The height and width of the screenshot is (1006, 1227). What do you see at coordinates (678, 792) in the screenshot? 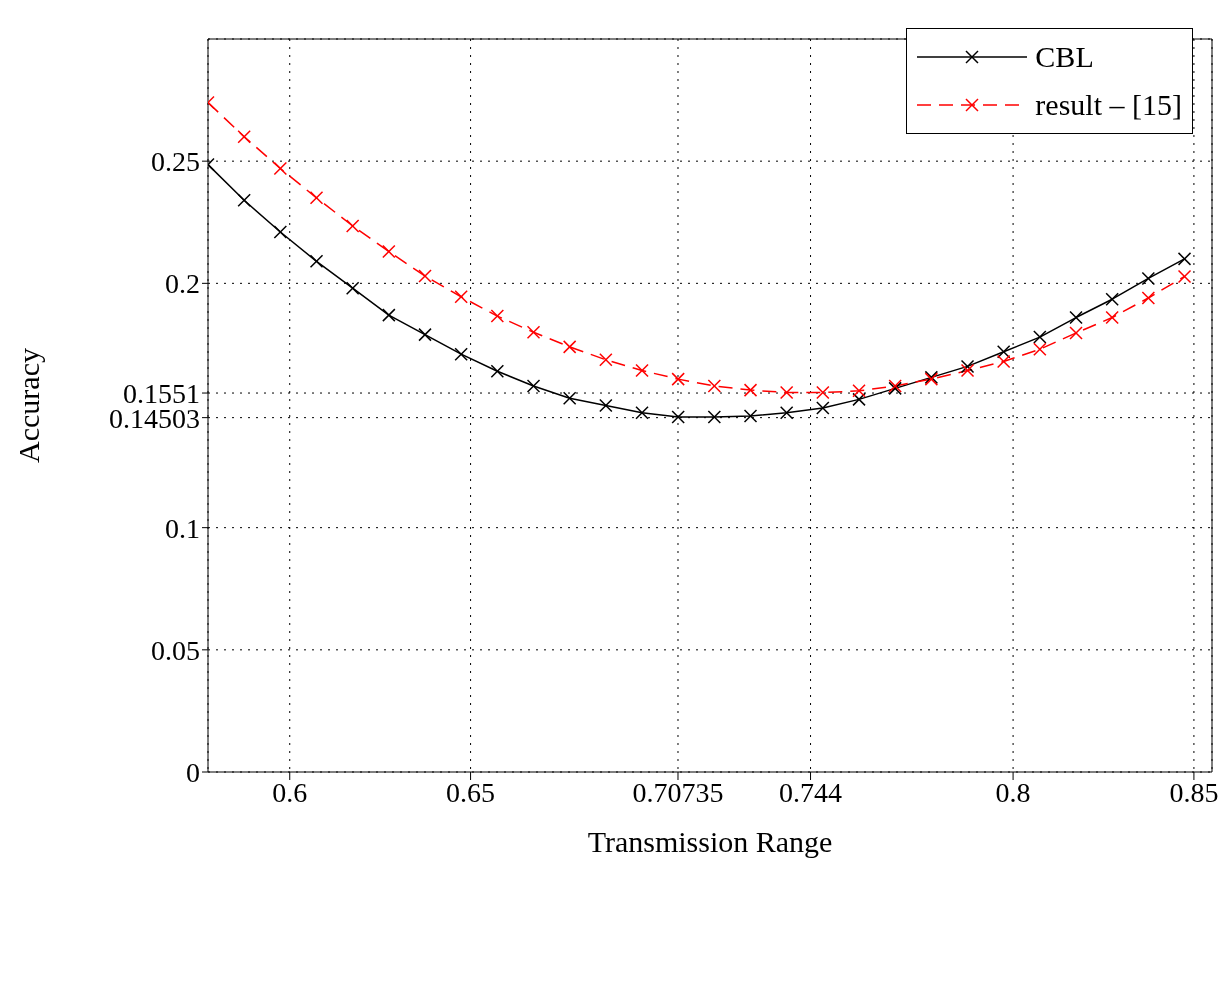
I see `x-tick-label: 0.70735` at bounding box center [678, 792].